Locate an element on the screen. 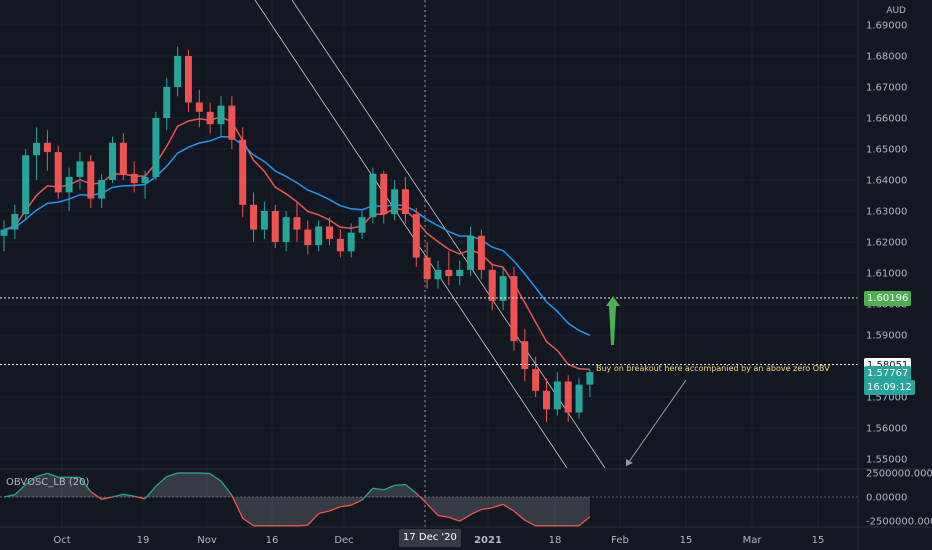 The width and height of the screenshot is (932, 550). crosshair-date-label: 17 Dec '20 is located at coordinates (430, 538).